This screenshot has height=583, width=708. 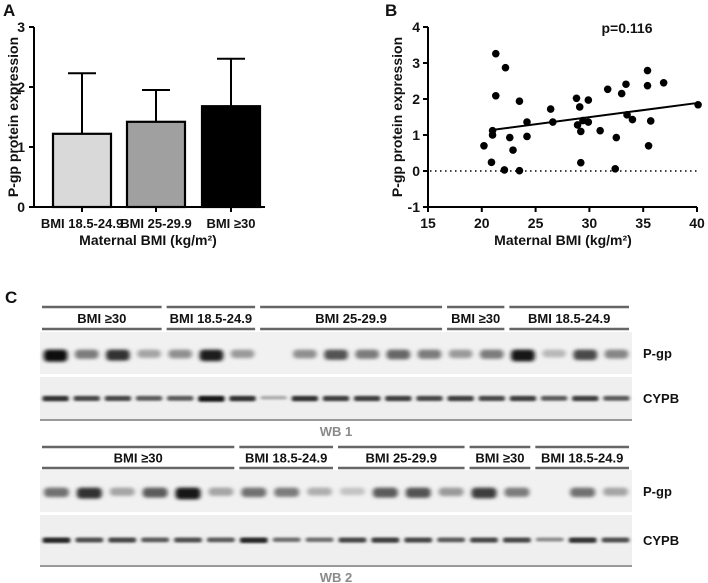 I want to click on x-tick-label: BMI ≥30, so click(x=230, y=223).